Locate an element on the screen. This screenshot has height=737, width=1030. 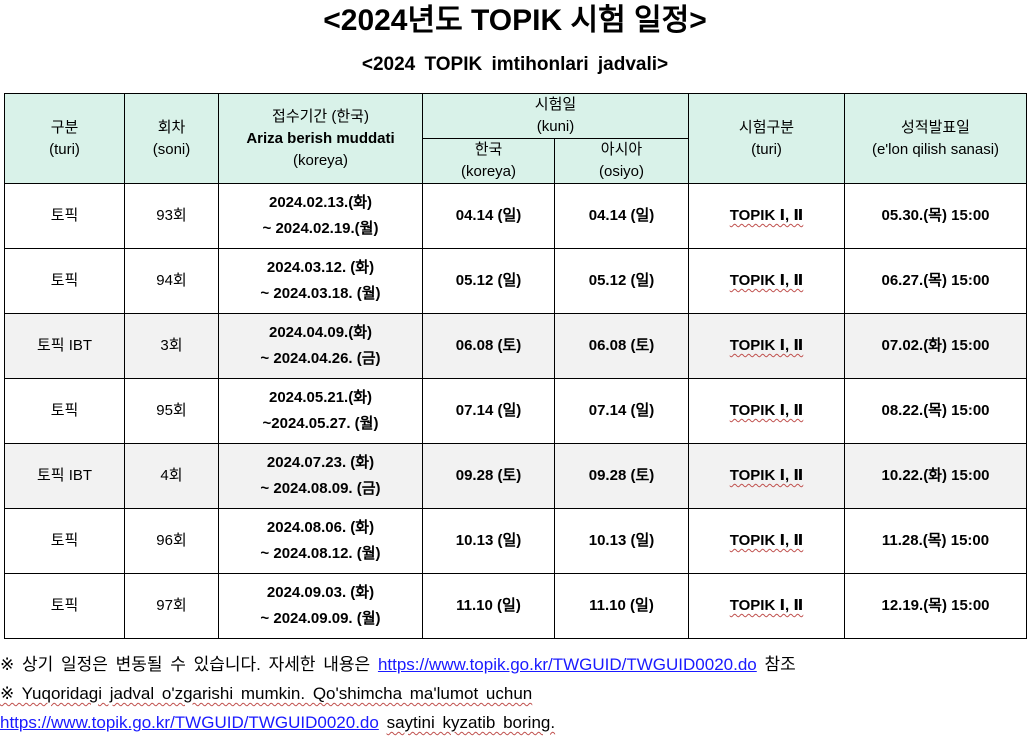
cell-application-period: 2024.03.12. (화) ~ 2024.03.18. (월) is located at coordinates (320, 281).